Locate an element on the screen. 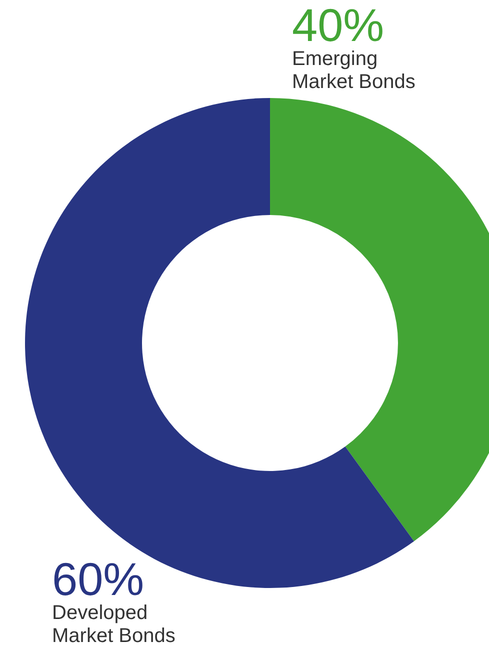 The width and height of the screenshot is (489, 661). slice-label: Developed Market Bonds is located at coordinates (114, 625).